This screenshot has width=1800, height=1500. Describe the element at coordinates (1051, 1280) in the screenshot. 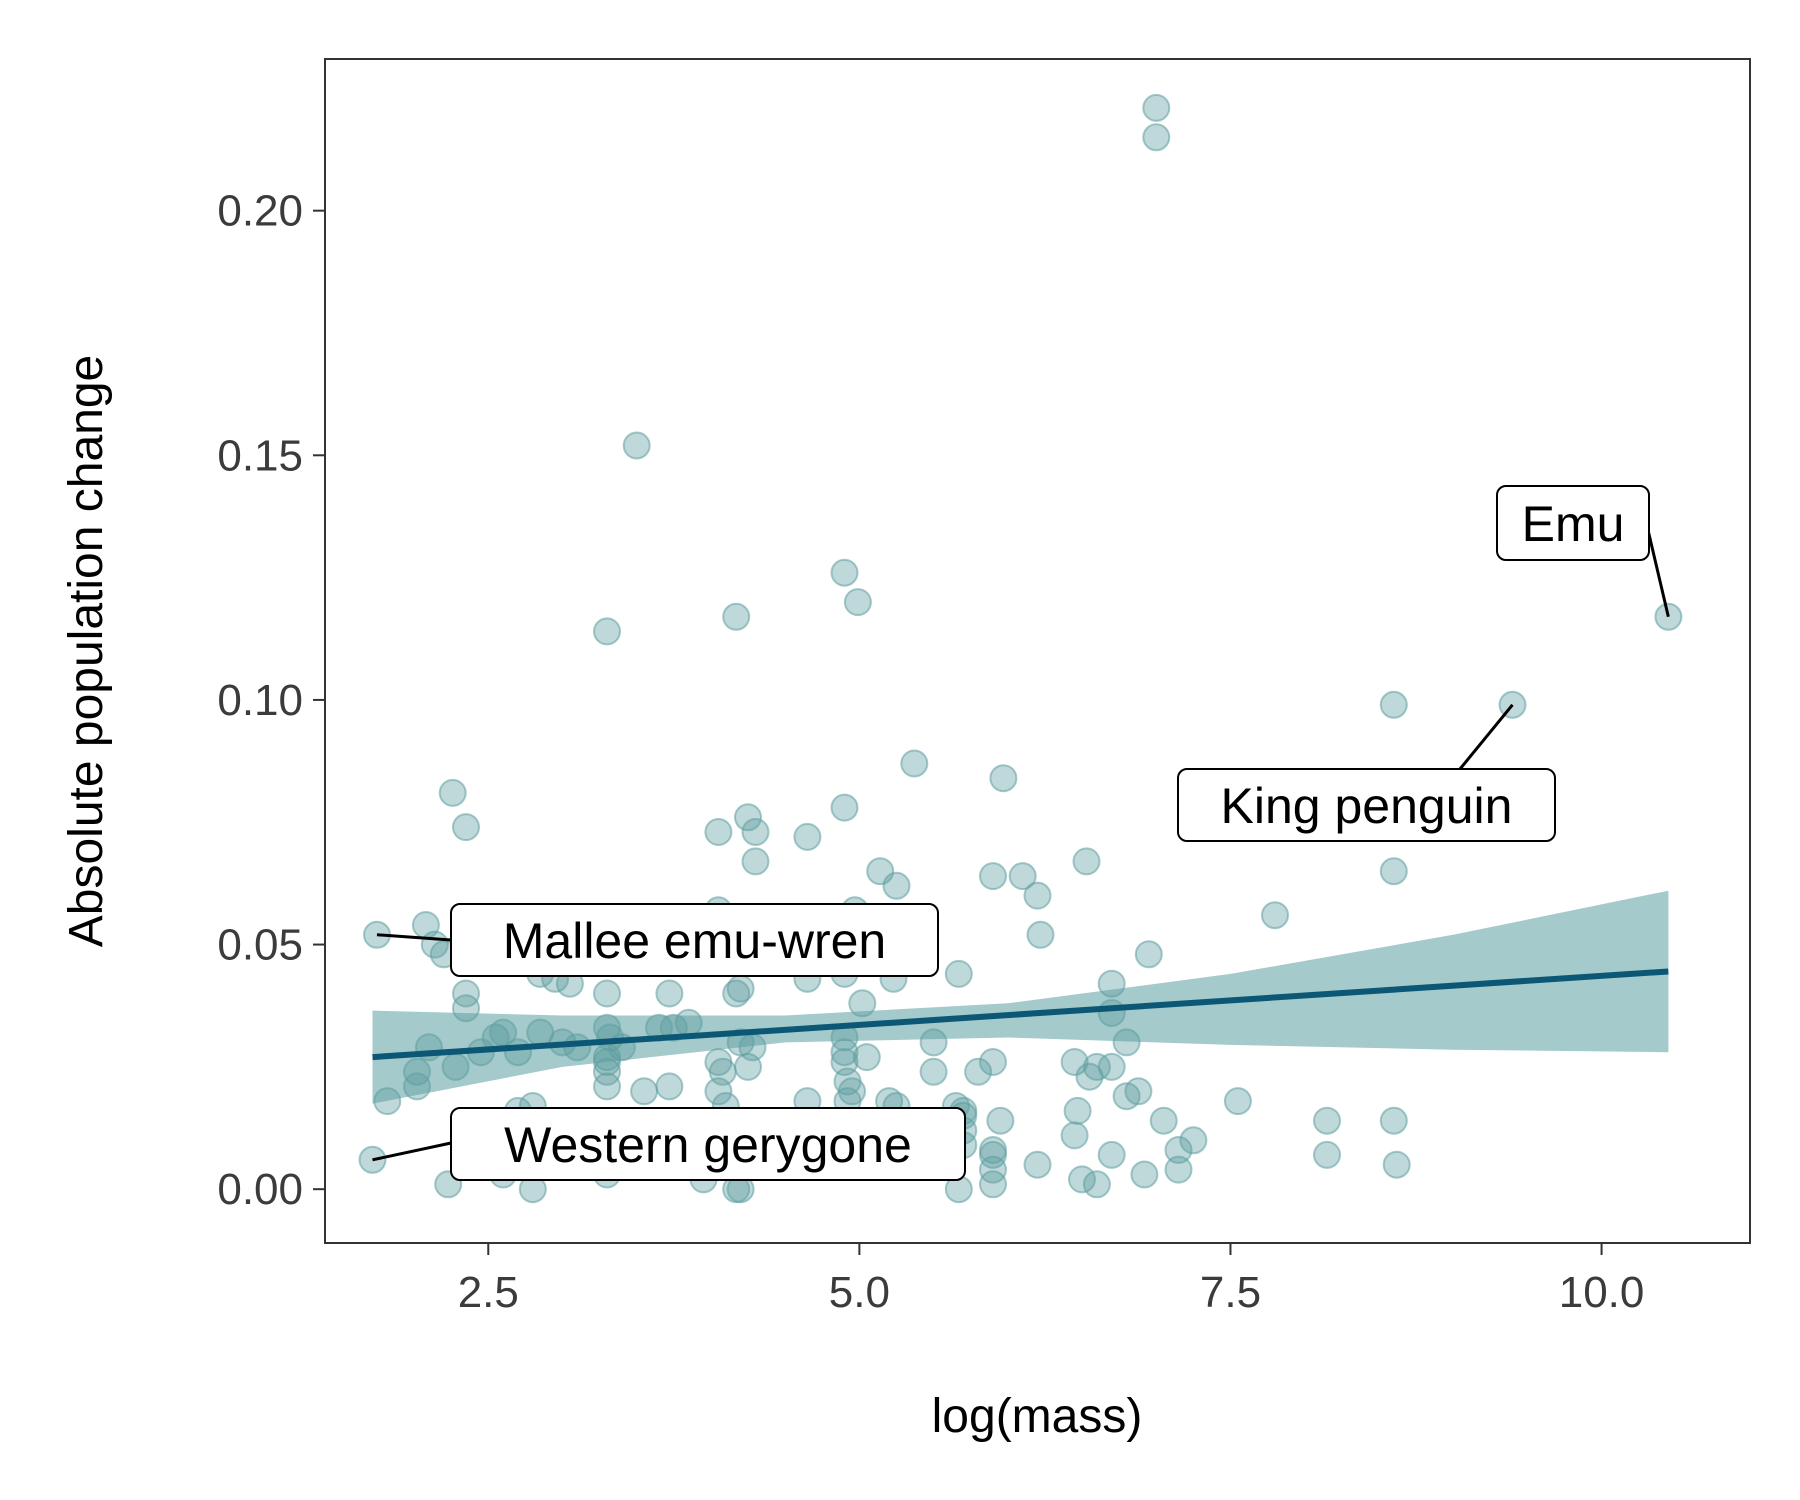

I see `x-axis: 2.5 5.0 7.5 10.0` at that location.